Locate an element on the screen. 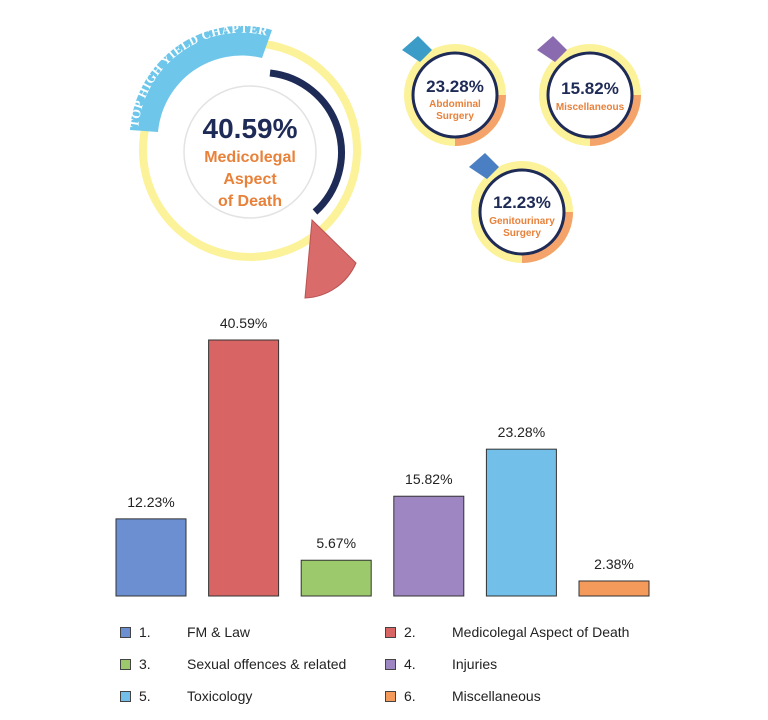  legend-number: 6. is located at coordinates (410, 696).